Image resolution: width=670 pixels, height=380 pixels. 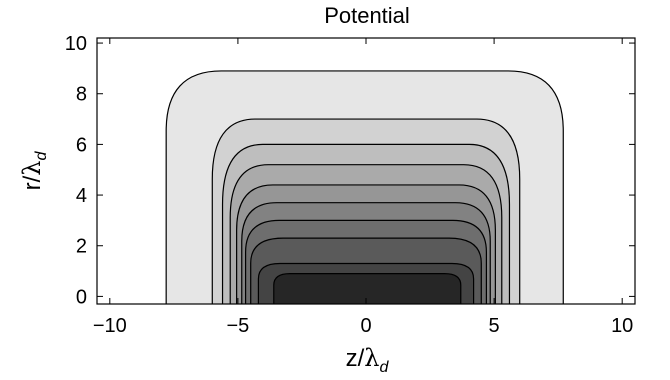 I want to click on x-tick-label: 5, so click(x=494, y=326).